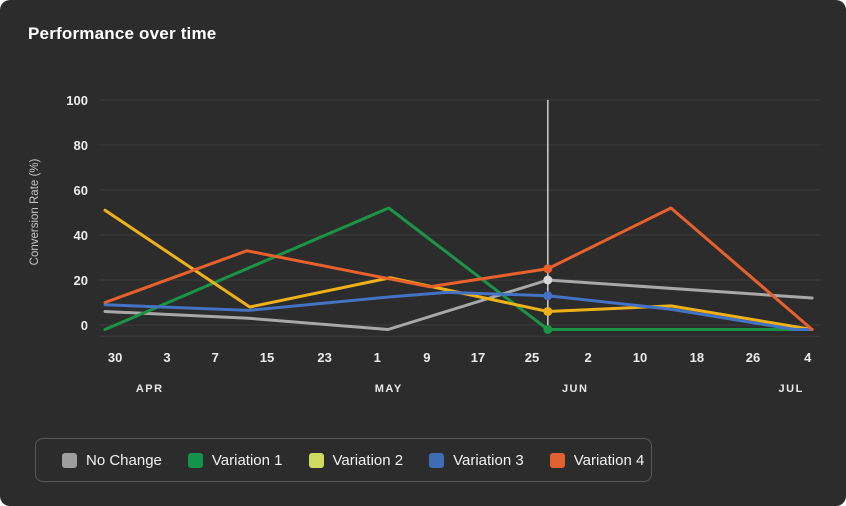  I want to click on x-tick-label-30: 30, so click(115, 357).